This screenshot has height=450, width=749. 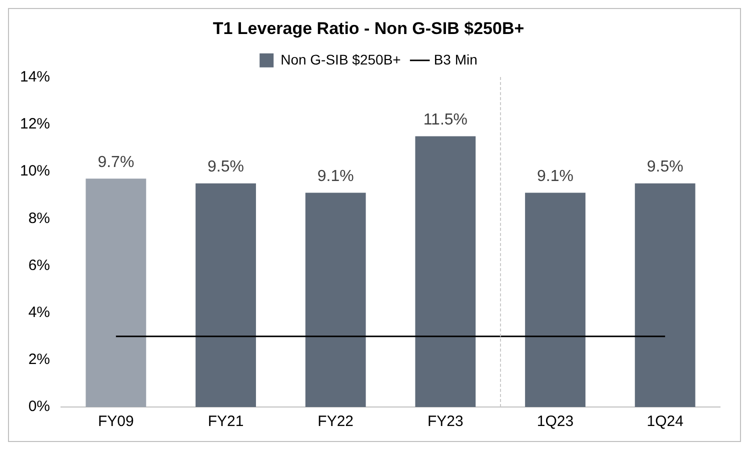 What do you see at coordinates (445, 120) in the screenshot?
I see `data-label: 11.5%` at bounding box center [445, 120].